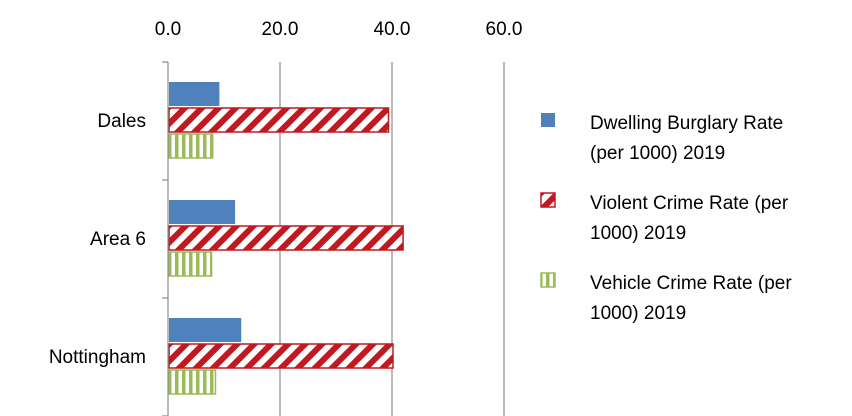 Image resolution: width=852 pixels, height=416 pixels. Describe the element at coordinates (121, 121) in the screenshot. I see `category-label: Dales` at that location.